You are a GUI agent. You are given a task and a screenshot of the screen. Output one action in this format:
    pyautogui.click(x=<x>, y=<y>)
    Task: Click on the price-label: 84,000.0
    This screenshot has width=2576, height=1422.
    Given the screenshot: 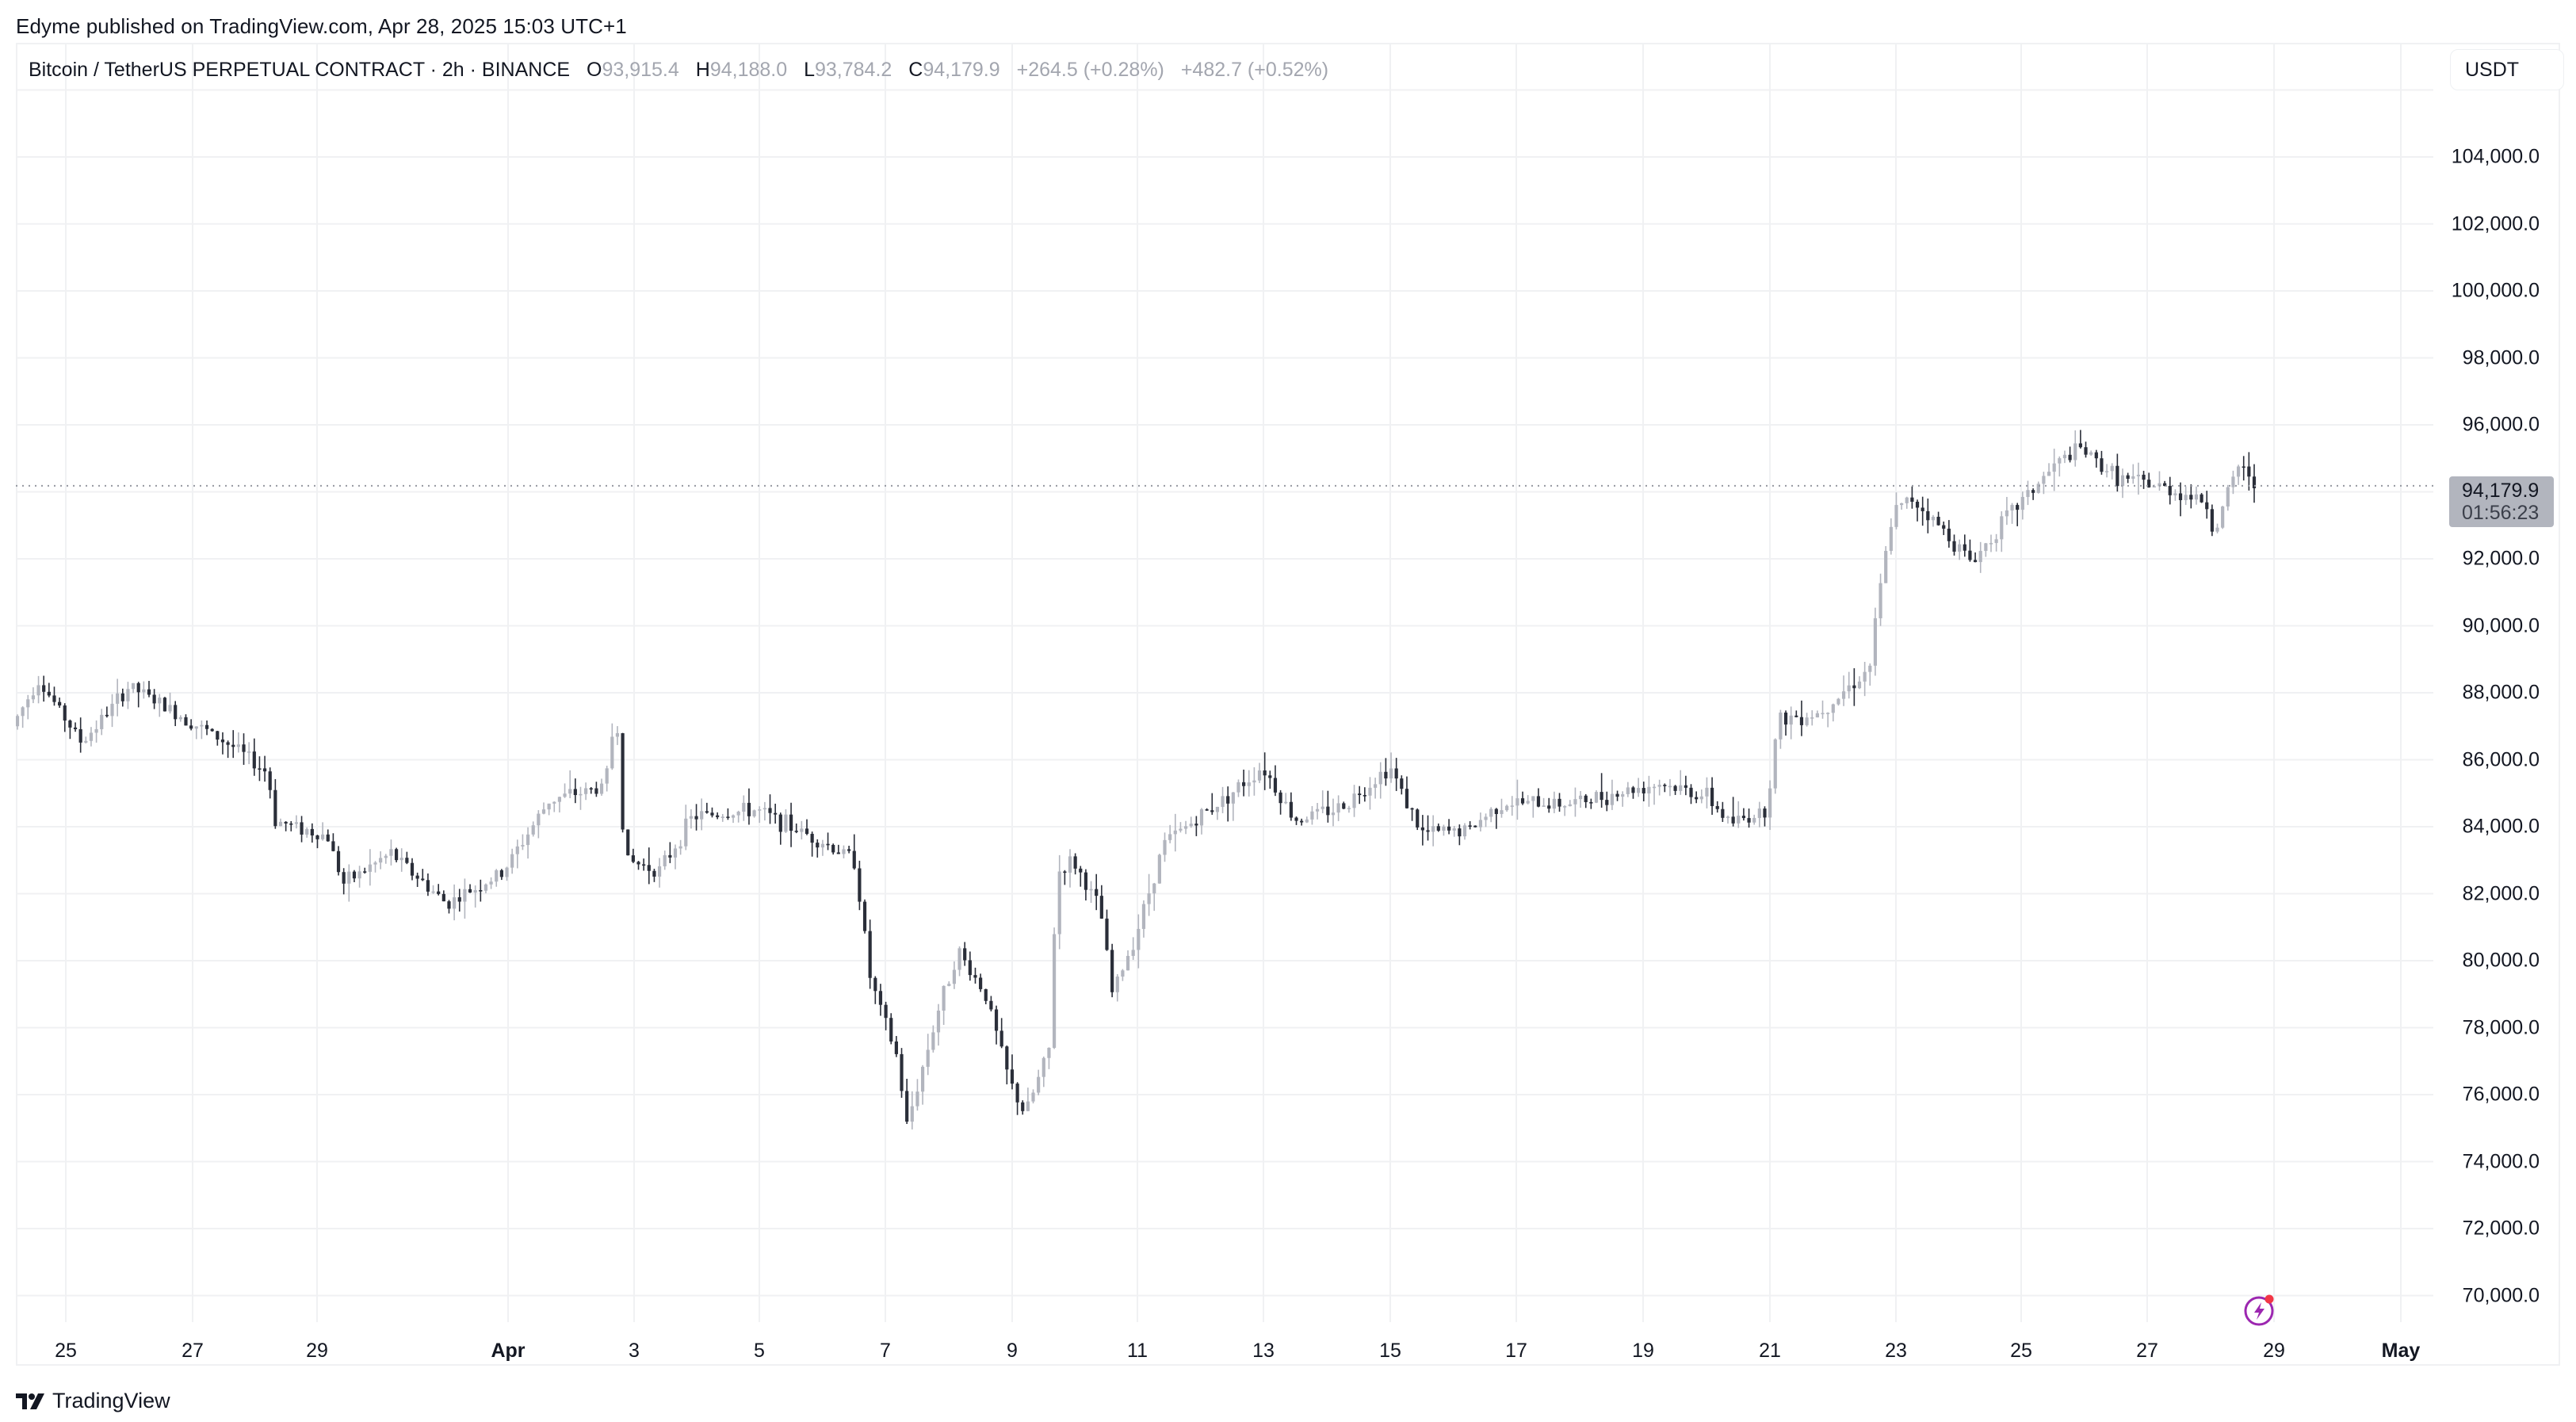 What is the action you would take?
    pyautogui.click(x=2501, y=826)
    